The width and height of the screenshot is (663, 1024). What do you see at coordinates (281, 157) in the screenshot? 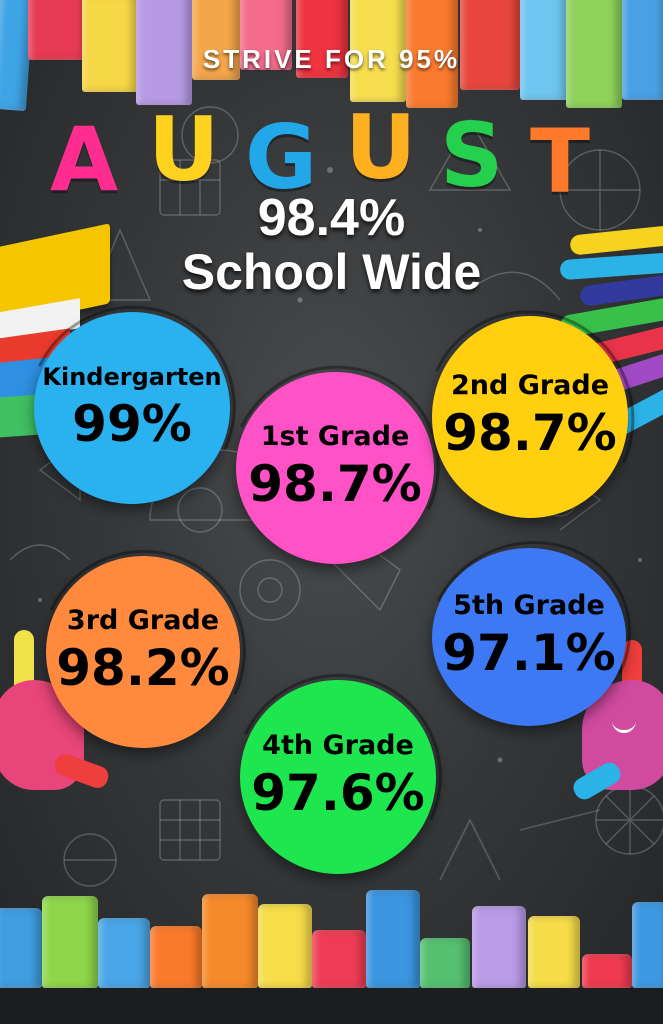
I see `month-letter: G` at bounding box center [281, 157].